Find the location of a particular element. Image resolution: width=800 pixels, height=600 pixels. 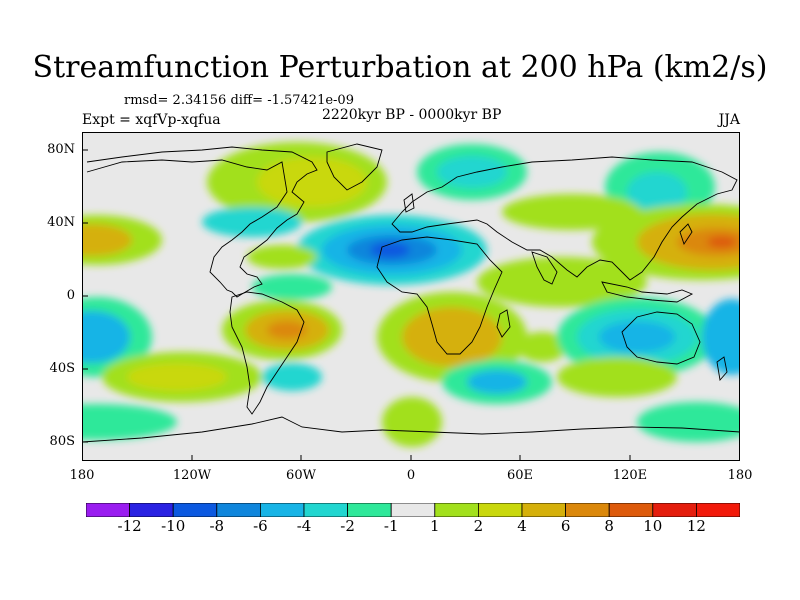

coastline-australia is located at coordinates (661, 338).